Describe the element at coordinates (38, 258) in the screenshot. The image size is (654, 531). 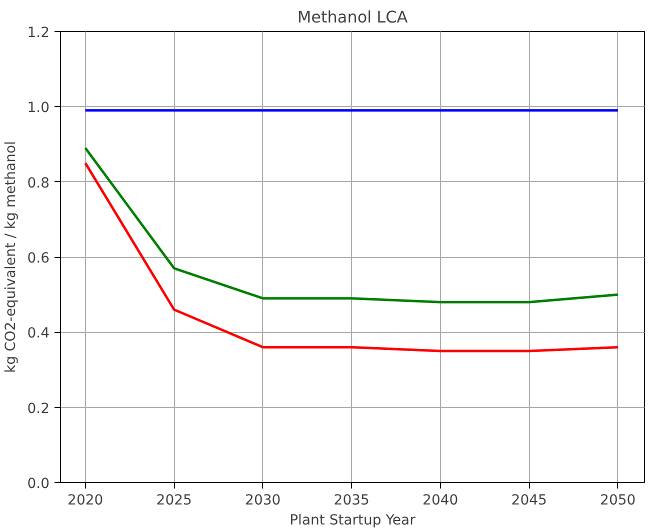
I see `y-tick-label: 0.6` at that location.